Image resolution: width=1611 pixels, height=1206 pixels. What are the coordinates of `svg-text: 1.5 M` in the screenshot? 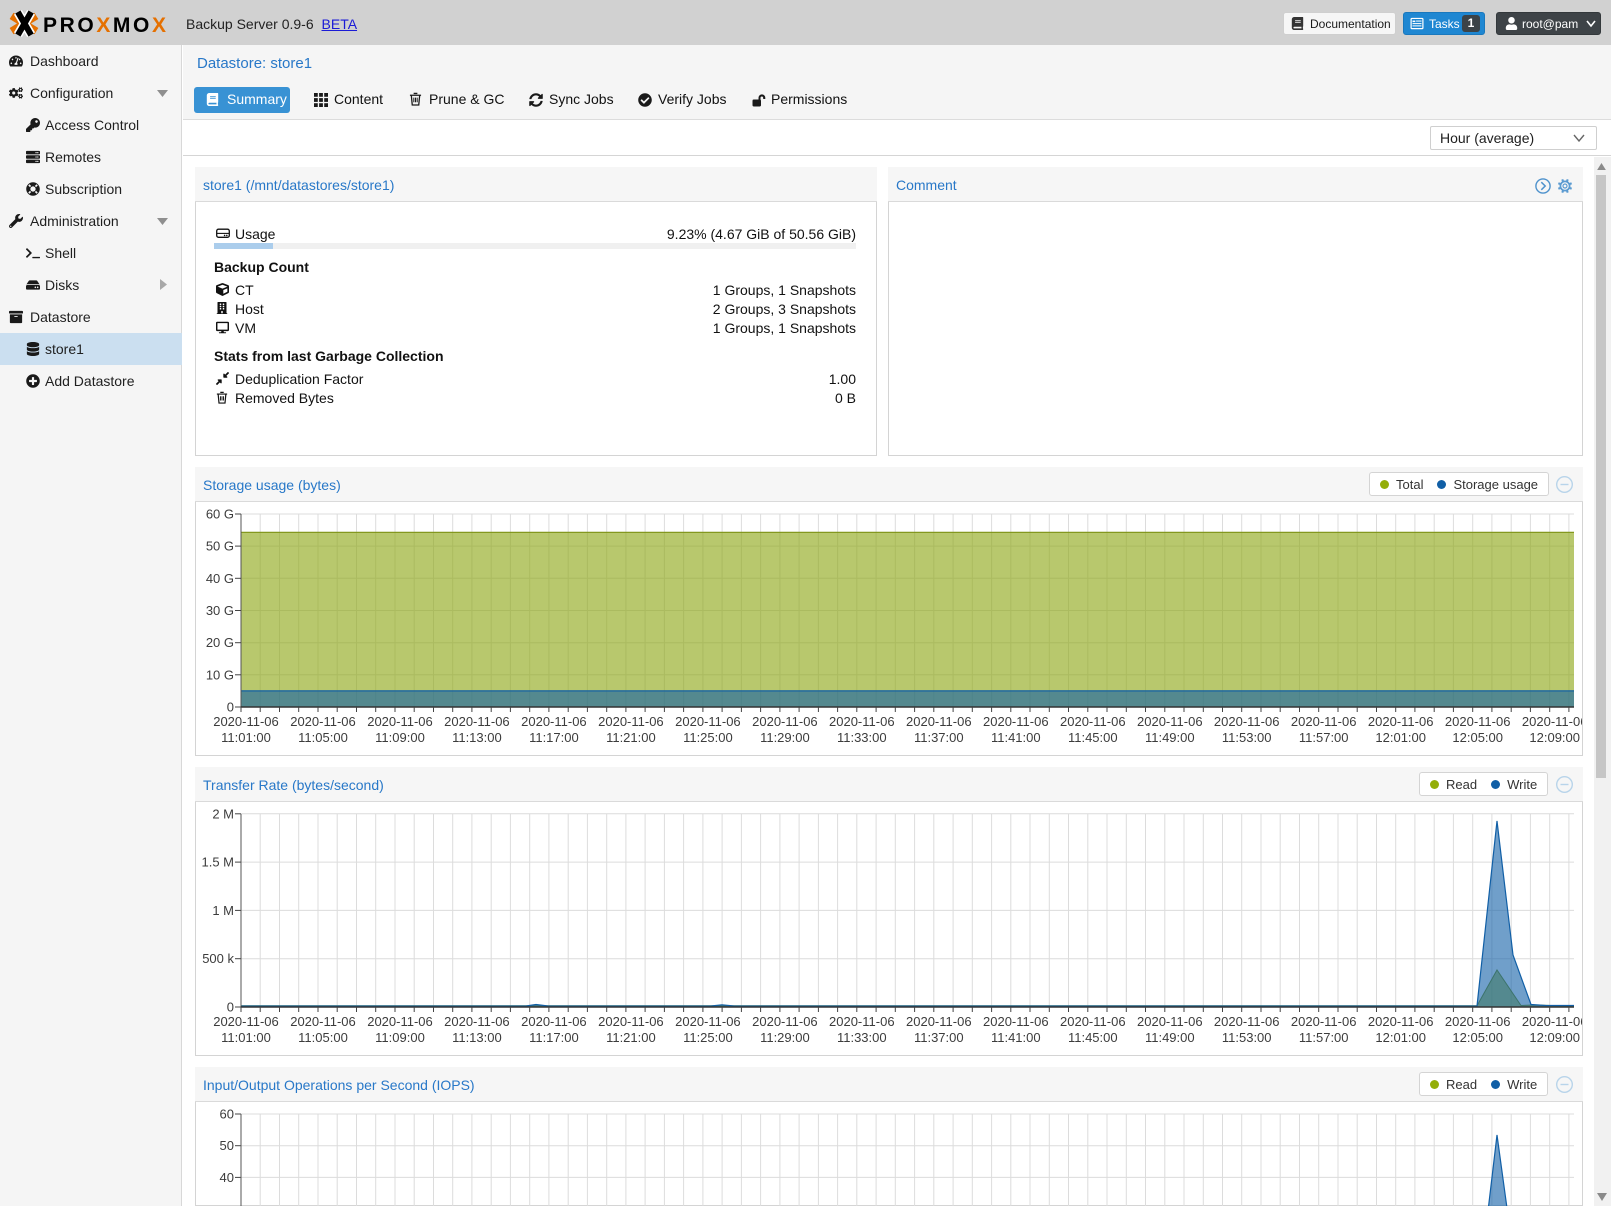 It's located at (217, 862).